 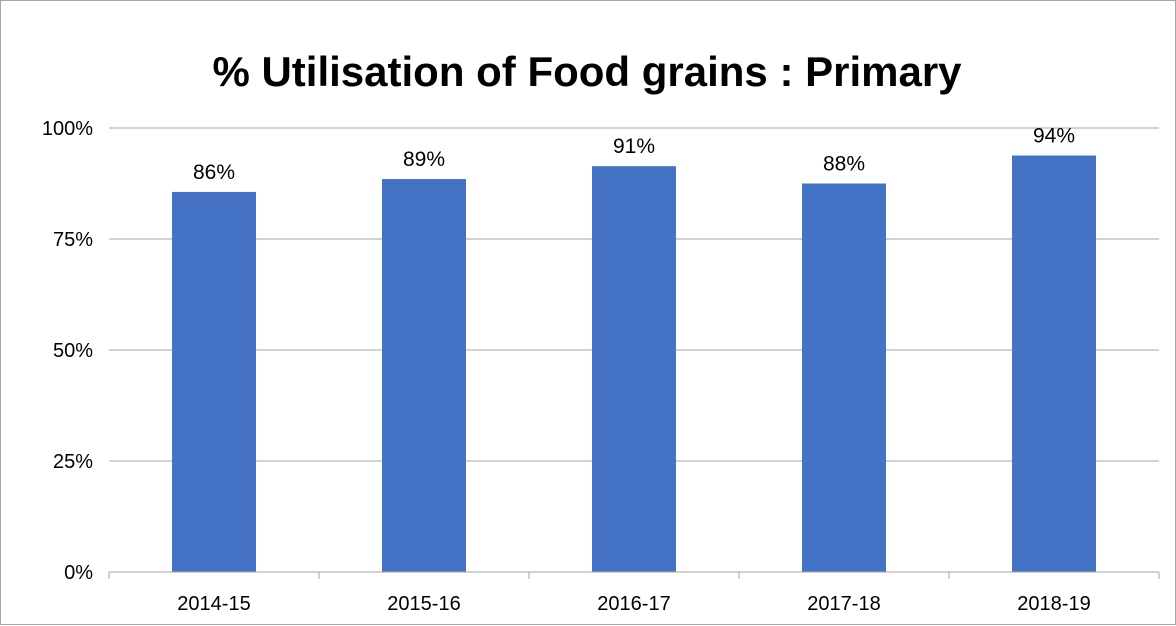 I want to click on data-label: 86%, so click(x=214, y=172).